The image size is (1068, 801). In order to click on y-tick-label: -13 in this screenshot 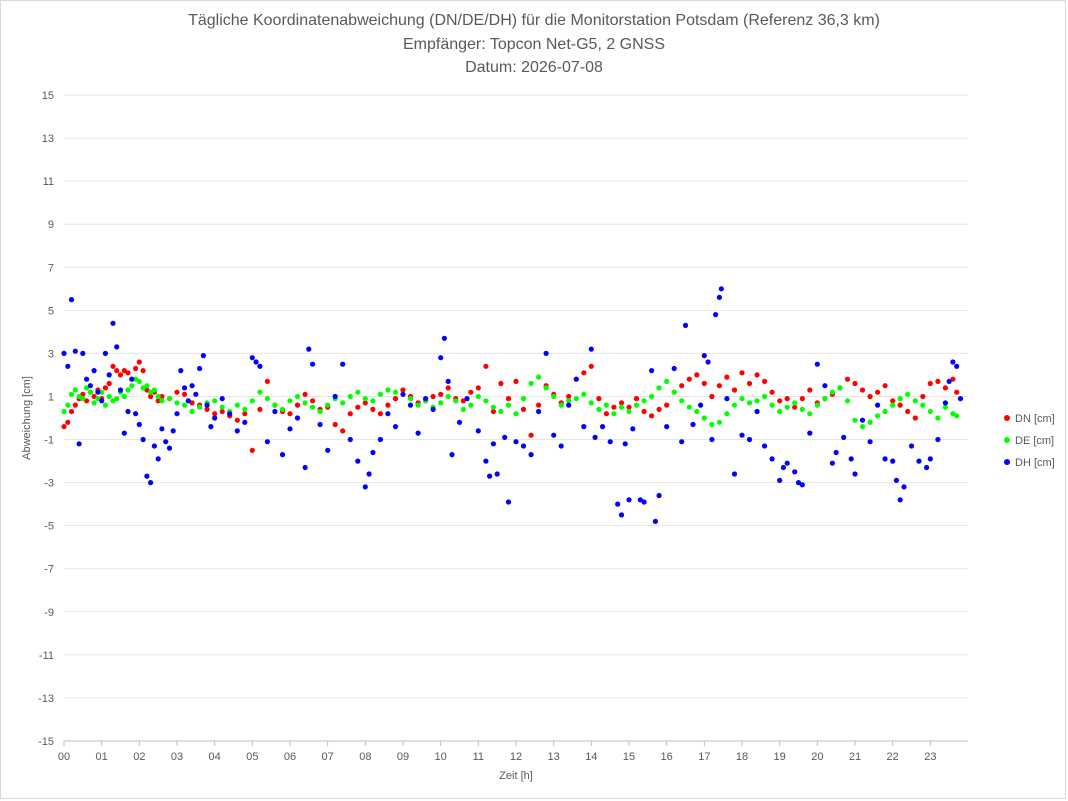, I will do `click(46, 699)`.